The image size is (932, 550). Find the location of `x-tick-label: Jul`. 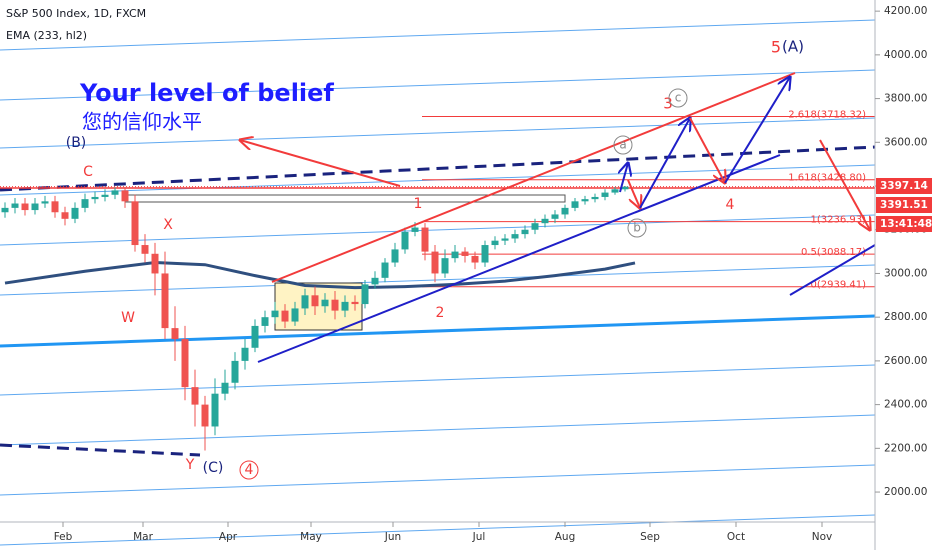

x-tick-label: Jul is located at coordinates (479, 537).